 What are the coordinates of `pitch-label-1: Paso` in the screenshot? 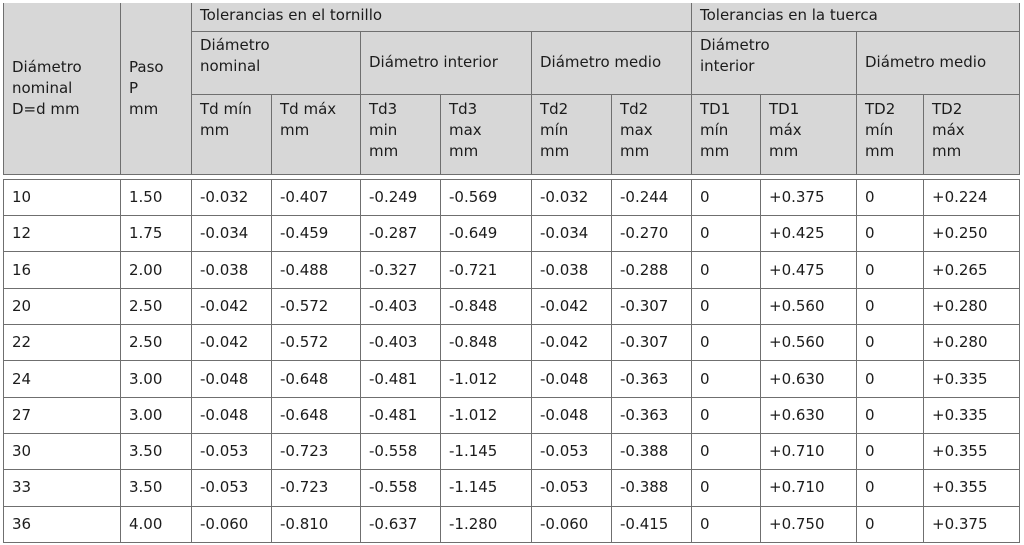 It's located at (146, 66).